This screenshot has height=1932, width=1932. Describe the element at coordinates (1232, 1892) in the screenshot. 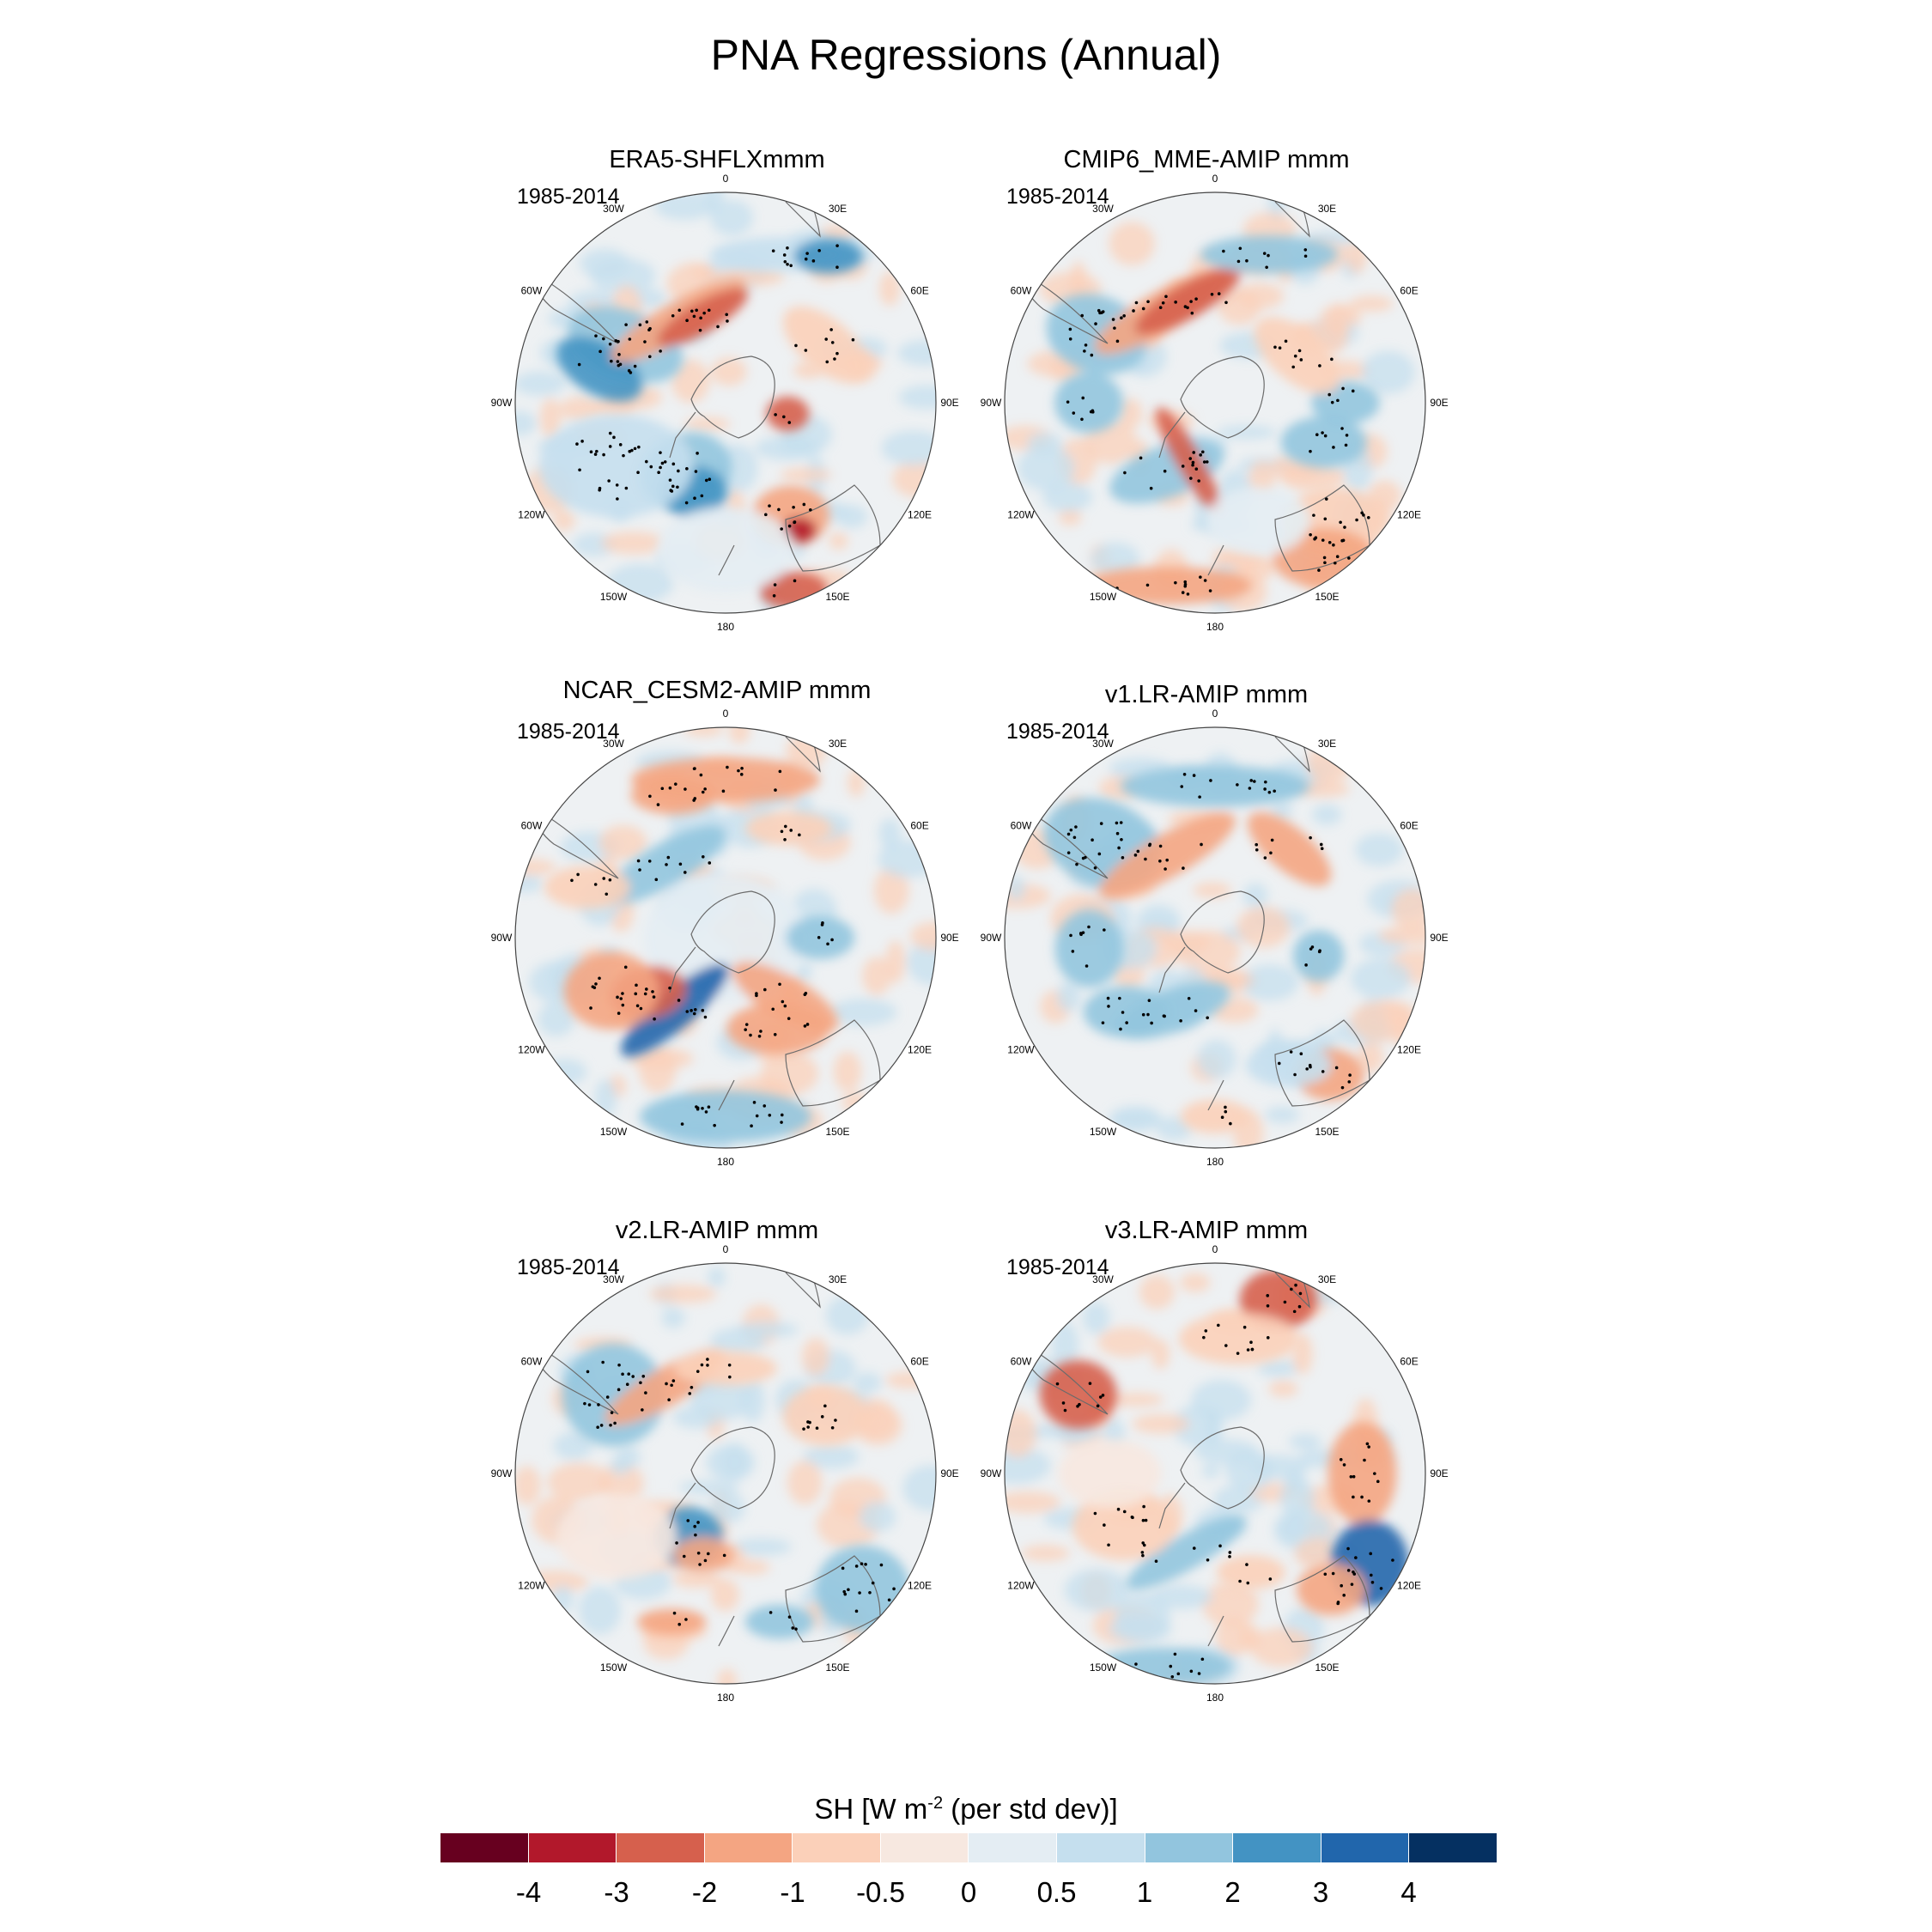

I see `colorbar-tick-label: 2` at that location.